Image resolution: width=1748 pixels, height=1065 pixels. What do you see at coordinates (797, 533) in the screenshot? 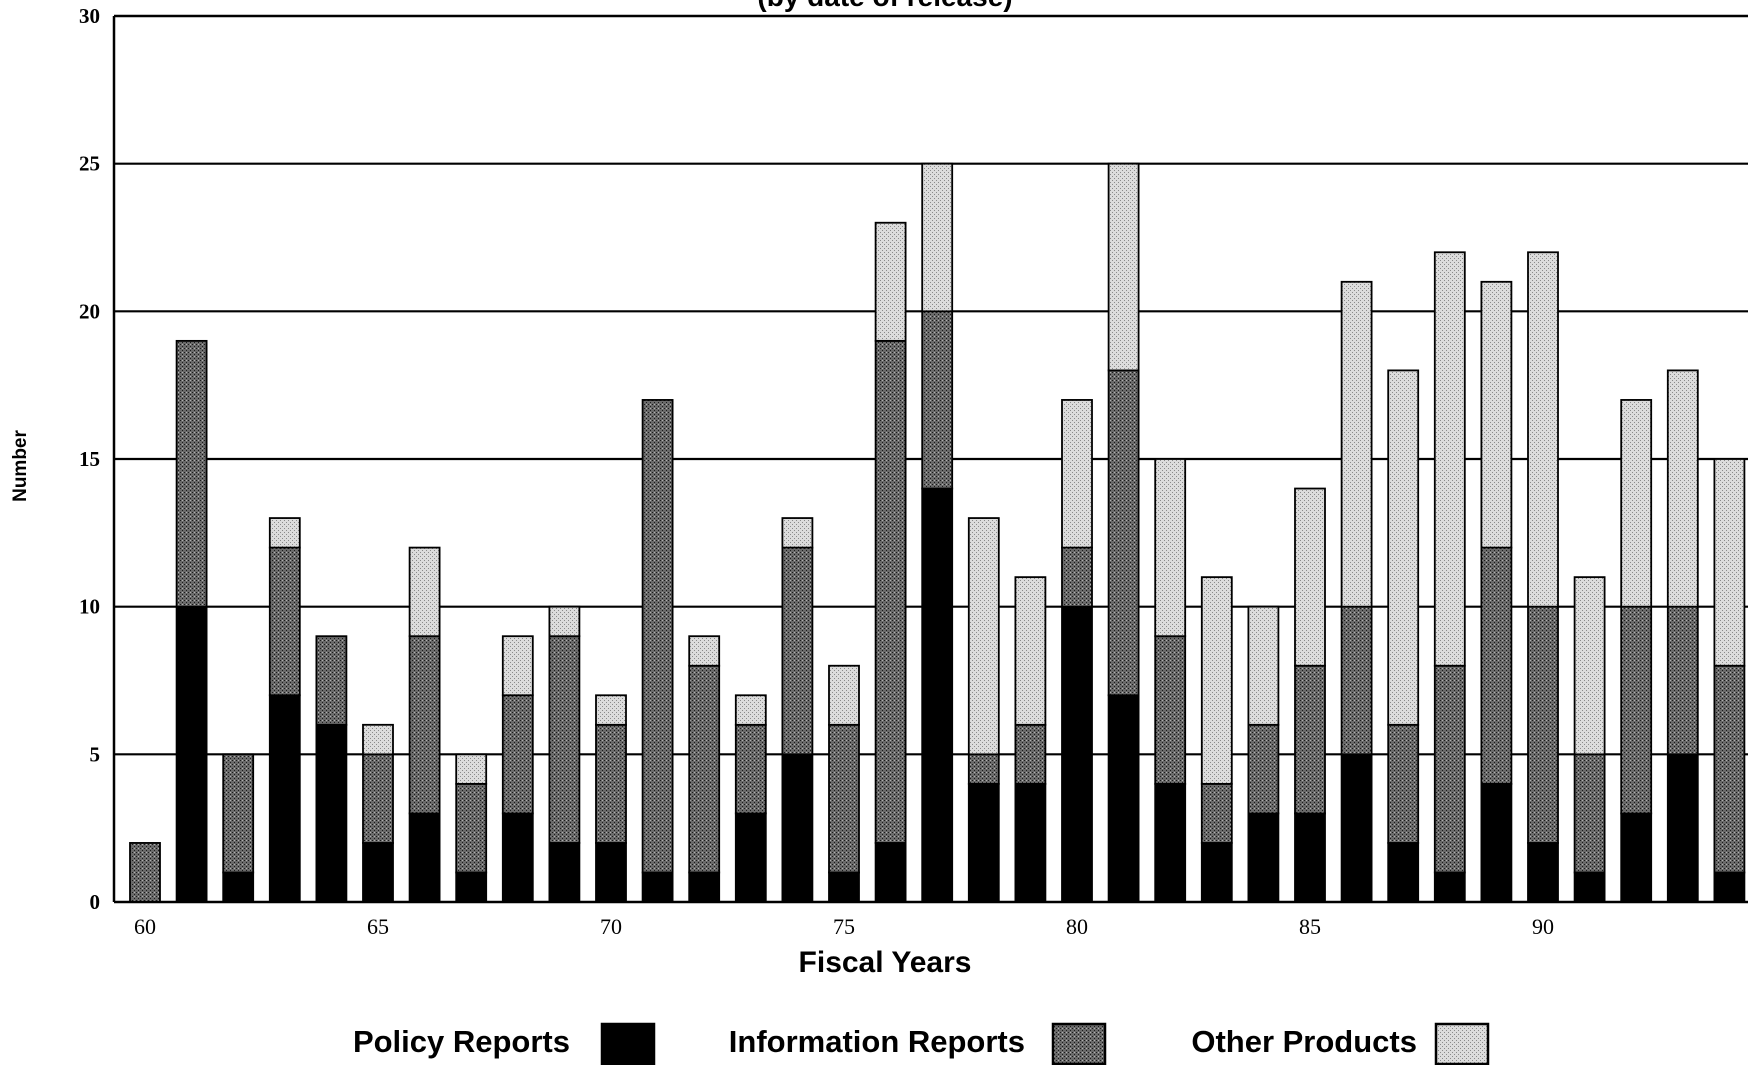
I see `bar-74-other-products` at bounding box center [797, 533].